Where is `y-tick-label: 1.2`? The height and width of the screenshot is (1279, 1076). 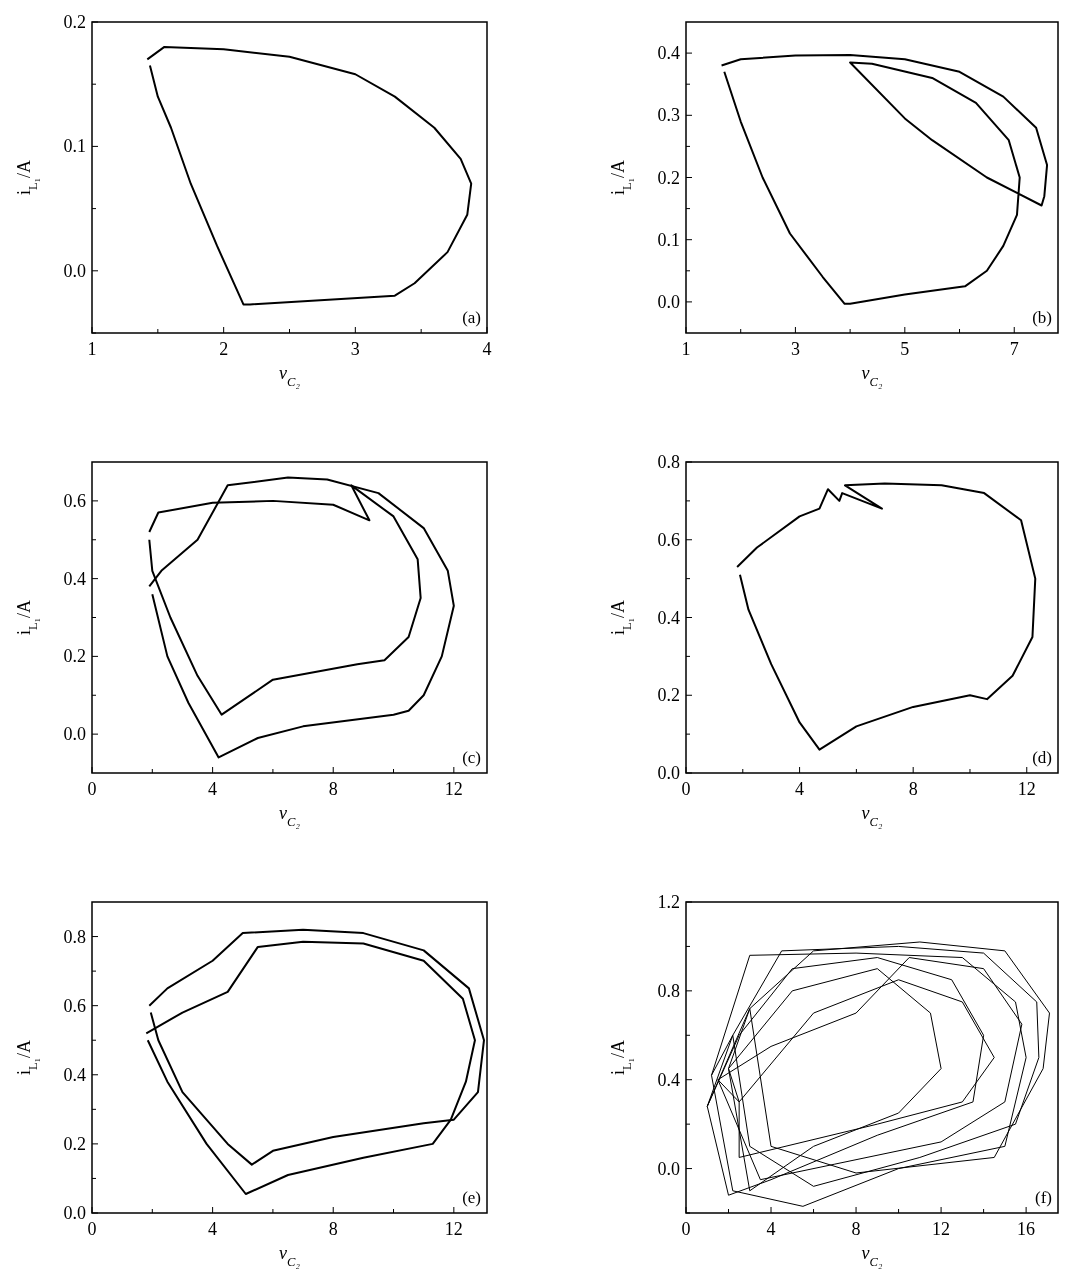
y-tick-label: 1.2 is located at coordinates (668, 902).